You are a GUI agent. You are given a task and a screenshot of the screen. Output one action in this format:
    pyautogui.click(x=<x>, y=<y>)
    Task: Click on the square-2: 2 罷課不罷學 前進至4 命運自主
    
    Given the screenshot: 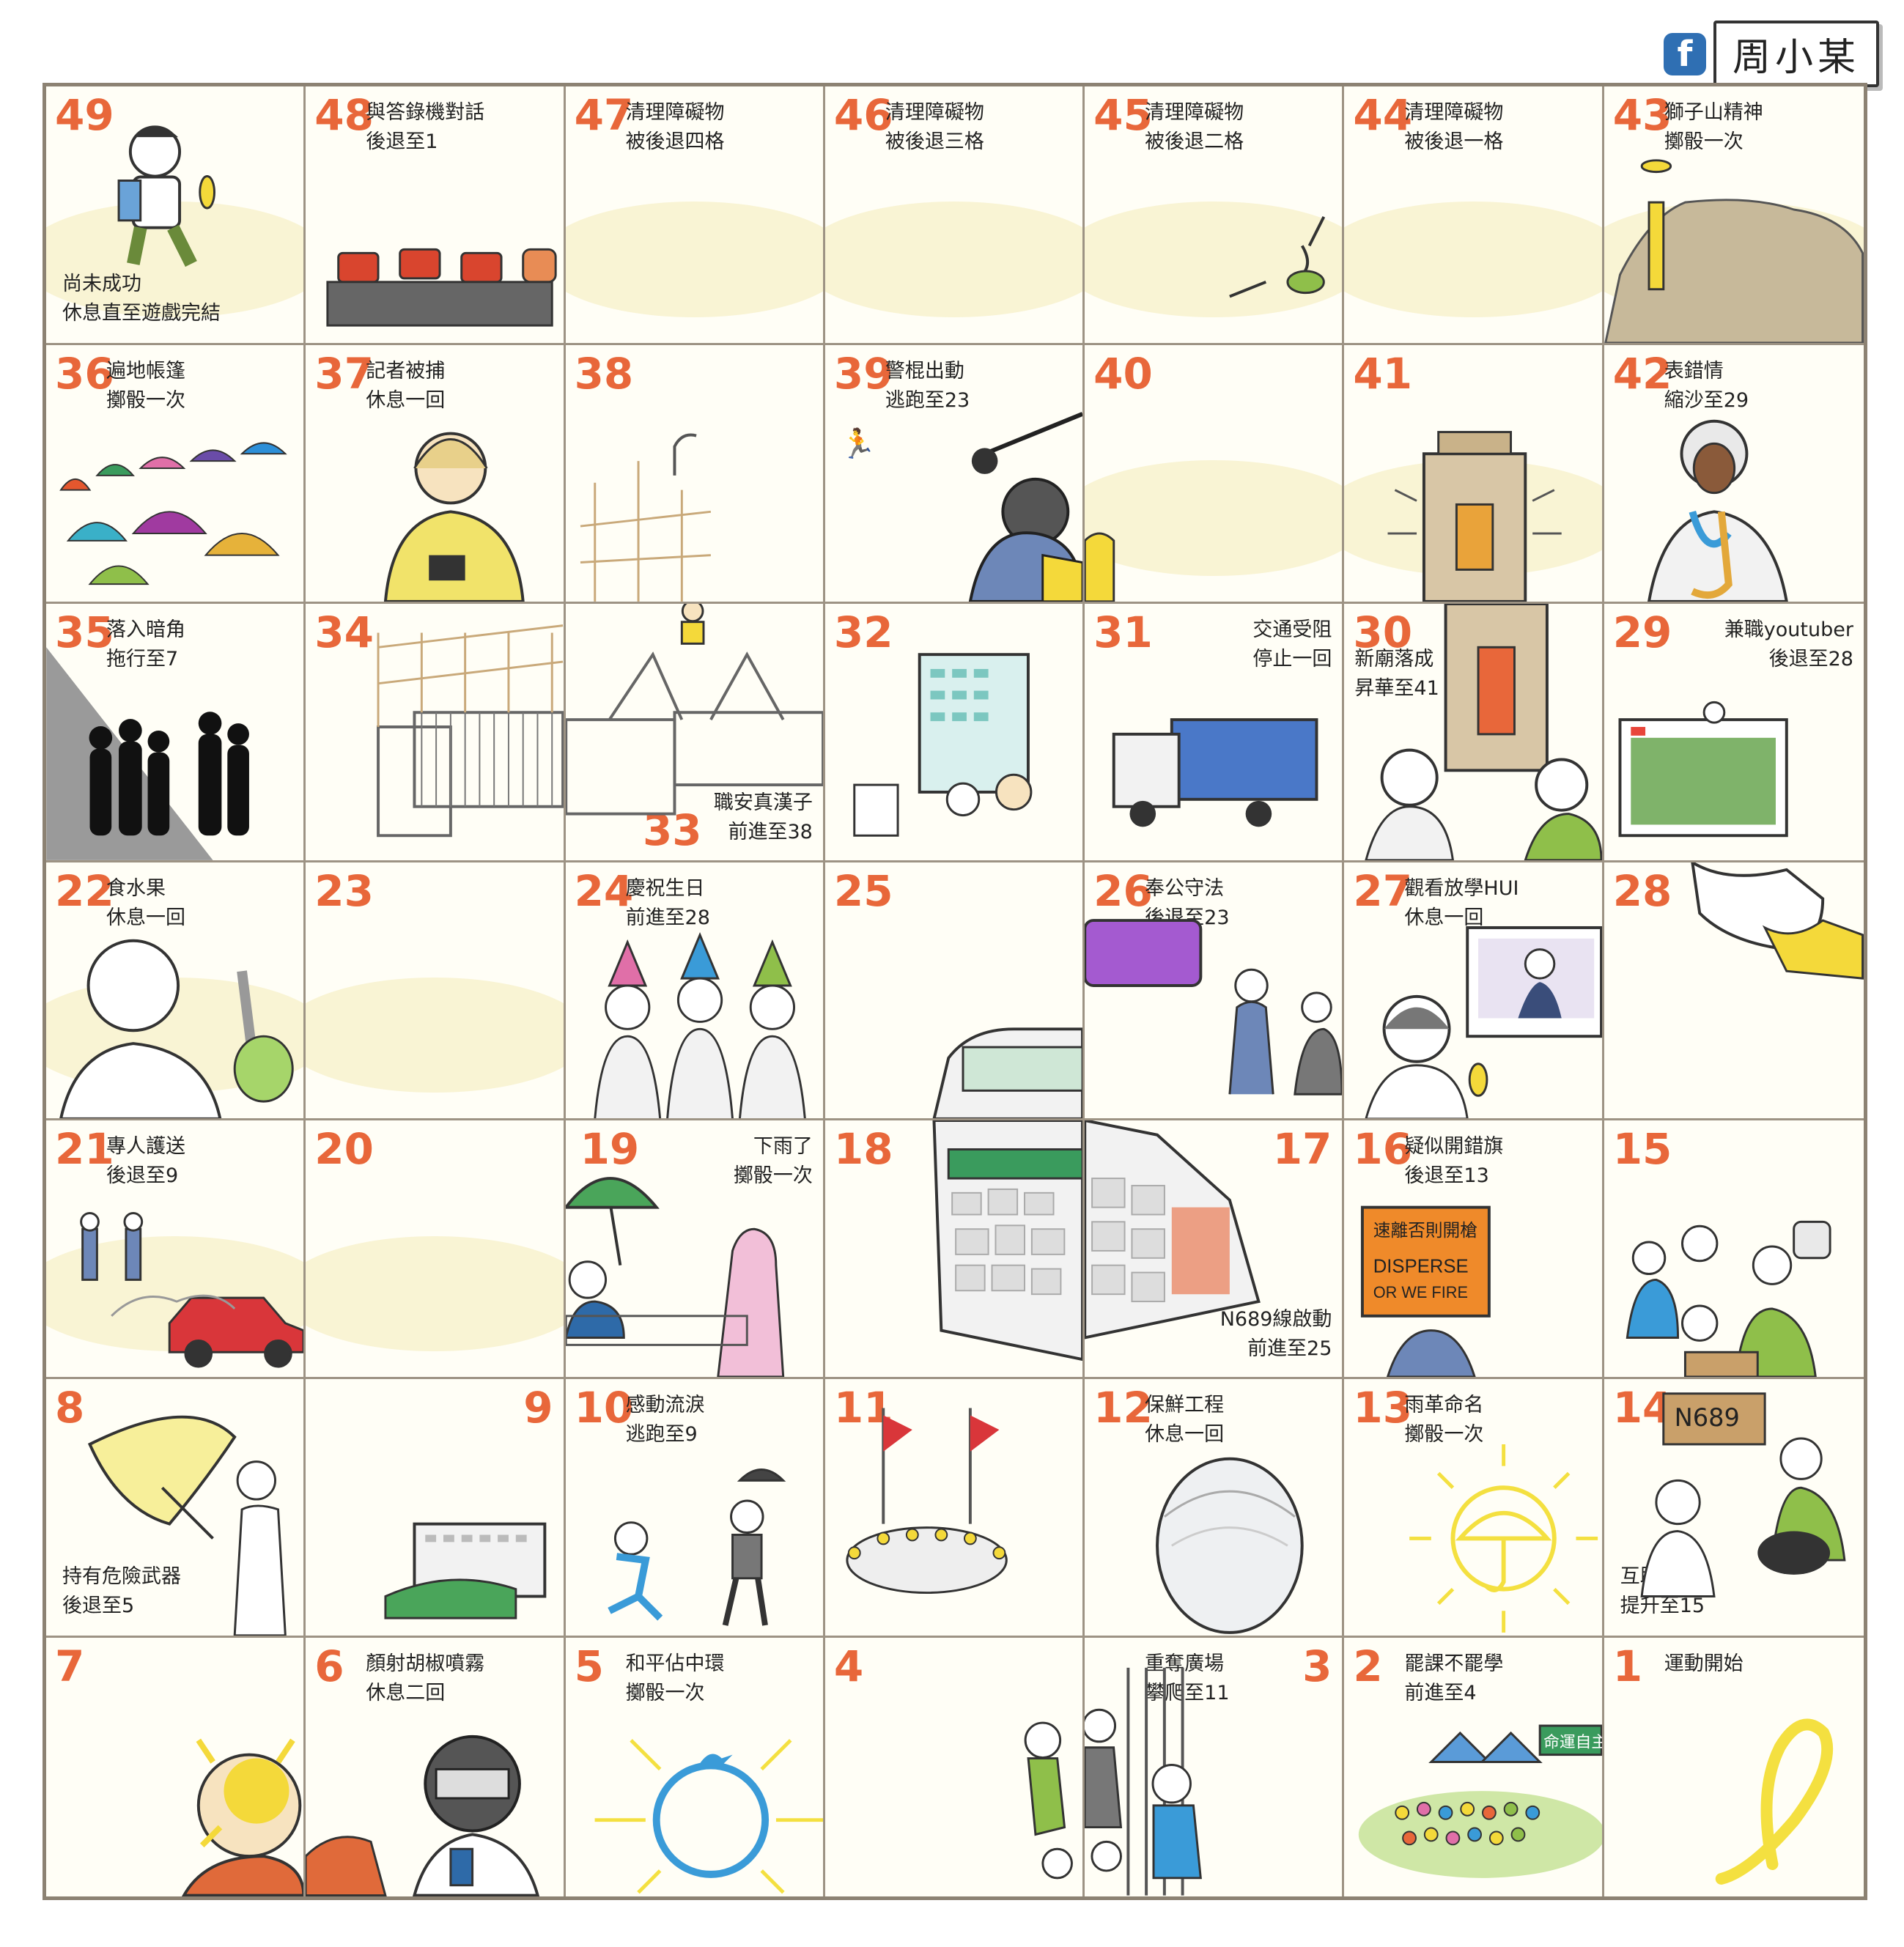 What is the action you would take?
    pyautogui.click(x=1474, y=1767)
    